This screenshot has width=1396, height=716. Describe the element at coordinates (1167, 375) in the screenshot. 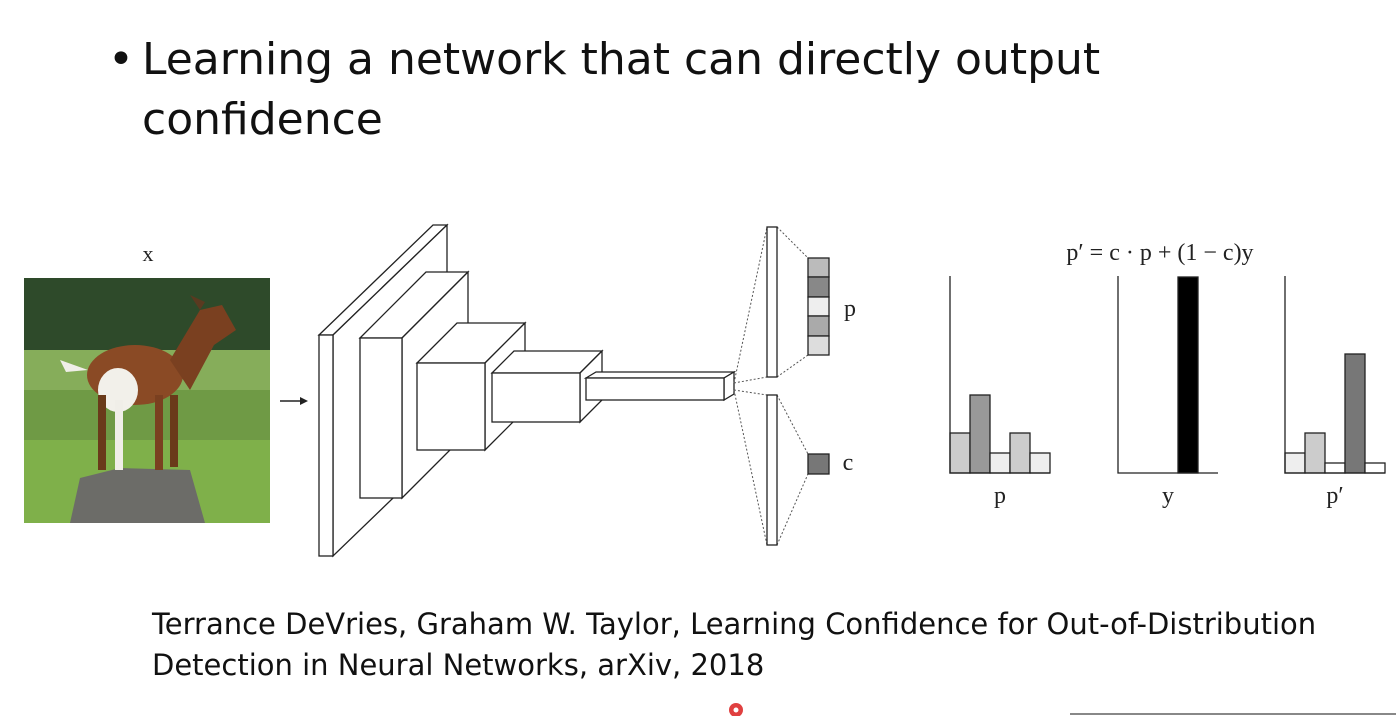

I see `bar-illustrations` at that location.